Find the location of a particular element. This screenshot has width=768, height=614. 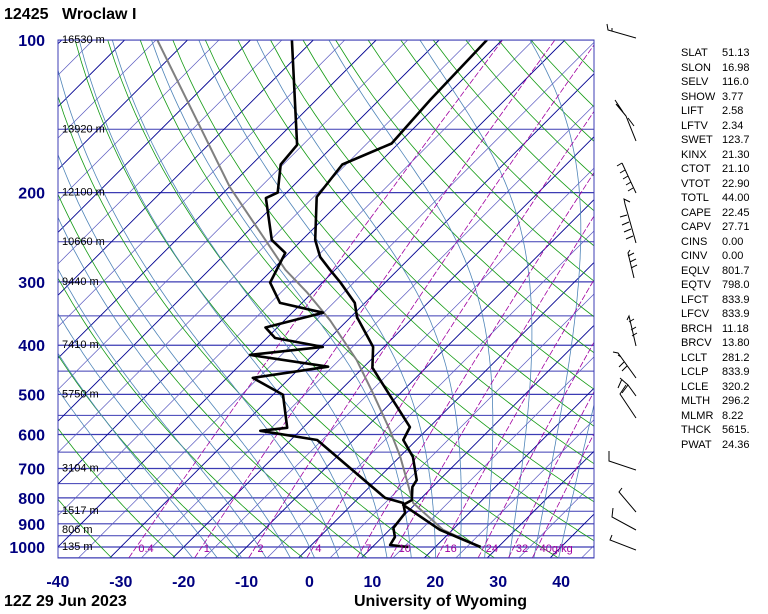

index-name: CAPV is located at coordinates (696, 227).